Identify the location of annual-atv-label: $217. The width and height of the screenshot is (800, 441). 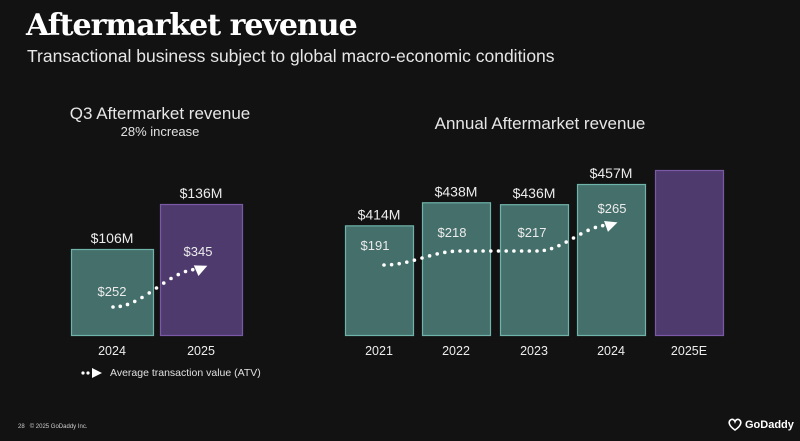
(532, 232).